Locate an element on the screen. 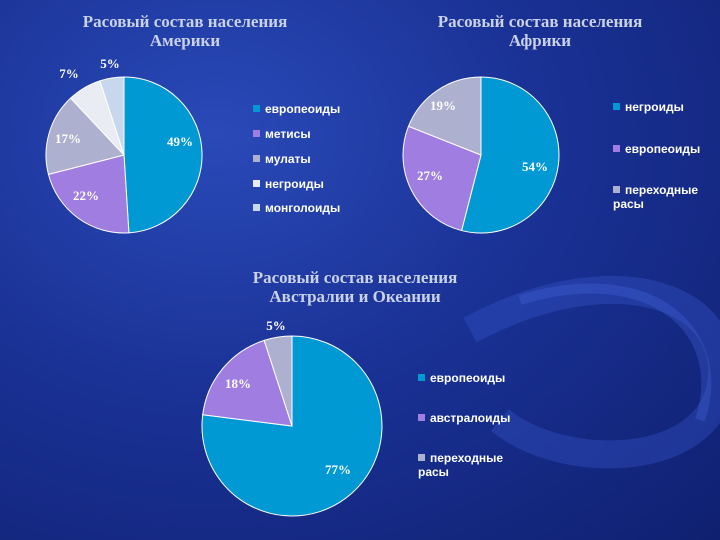 This screenshot has height=540, width=720. legend-item: австралоиды is located at coordinates (478, 418).